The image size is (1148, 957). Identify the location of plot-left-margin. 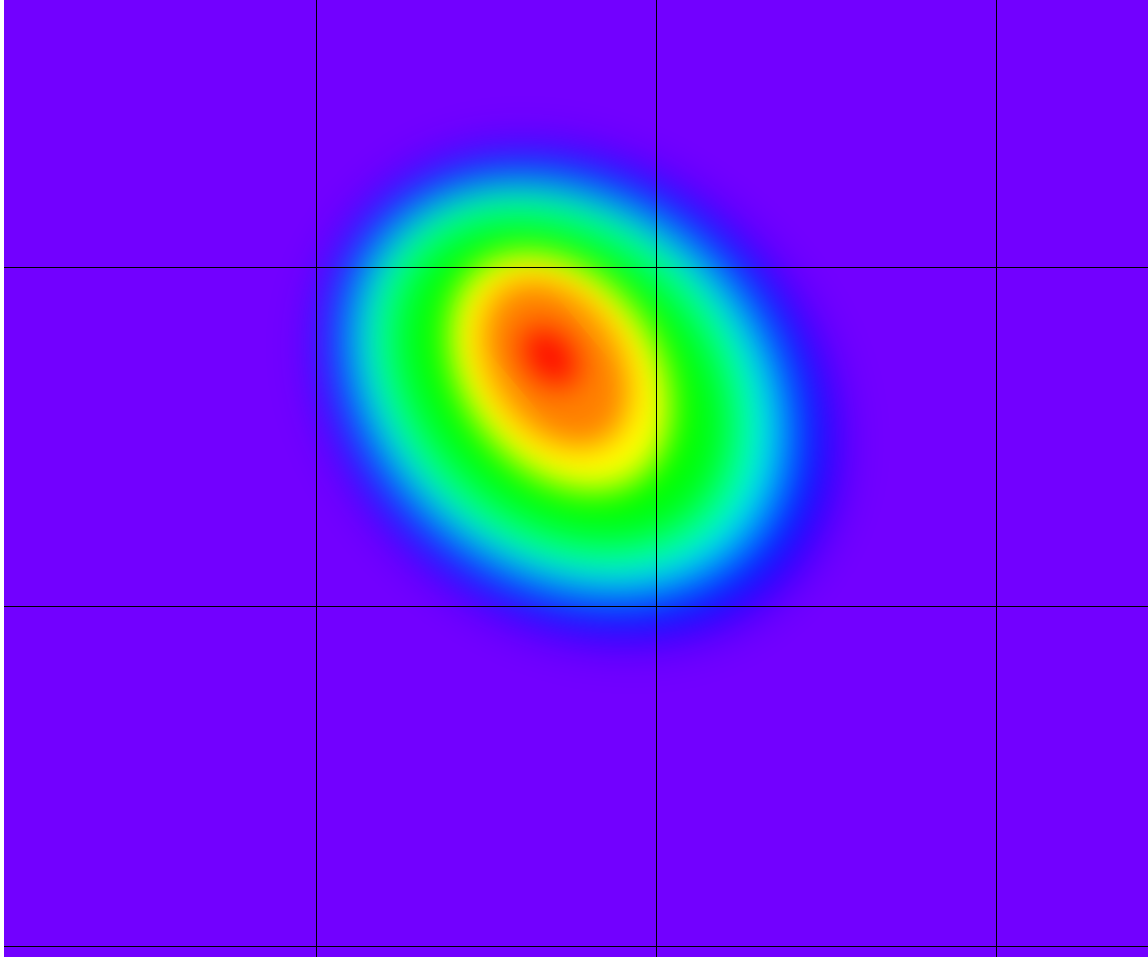
(2, 478).